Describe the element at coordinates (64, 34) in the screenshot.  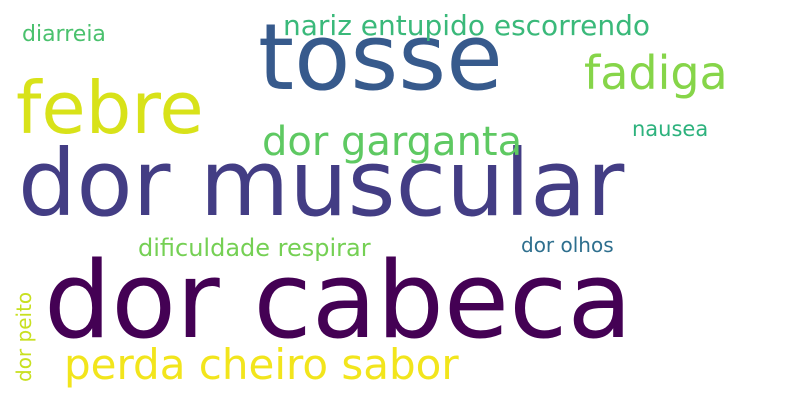
I see `word-diarreia: diarreia` at that location.